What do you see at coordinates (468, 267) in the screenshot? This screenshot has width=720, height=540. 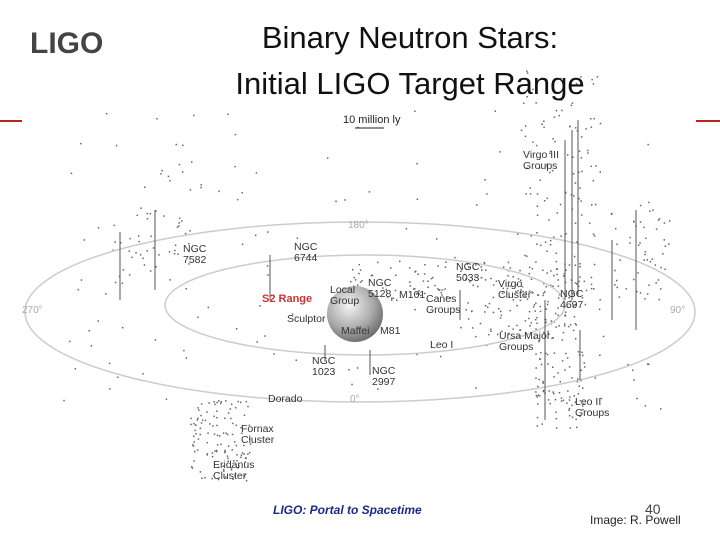 I see `galaxy-label: NGC` at bounding box center [468, 267].